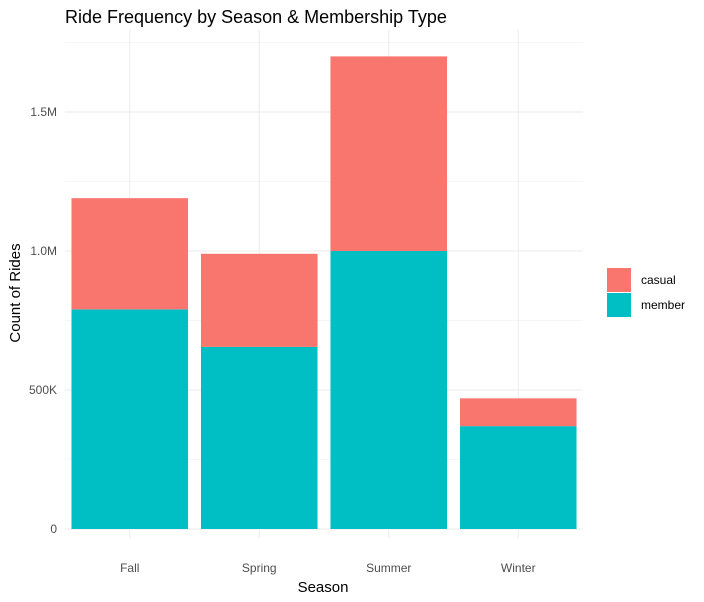  Describe the element at coordinates (323, 587) in the screenshot. I see `x-axis-title: Season` at that location.